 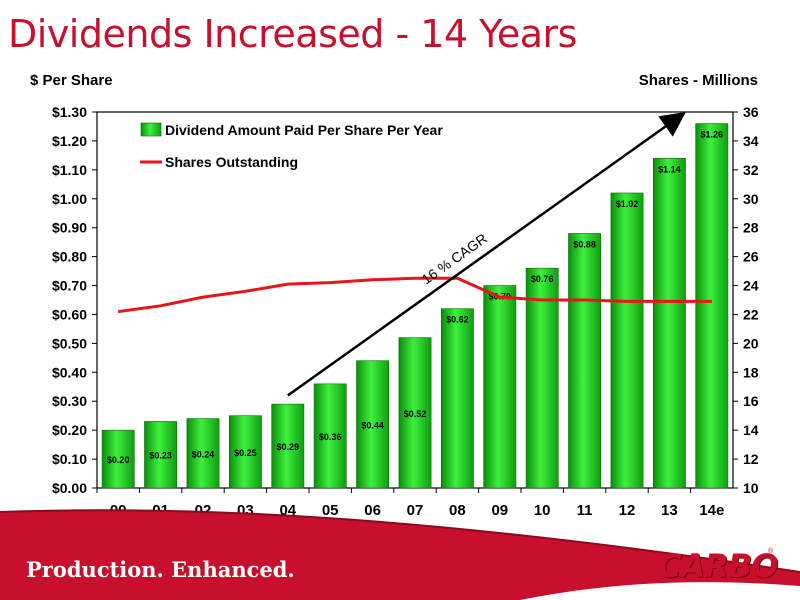 I want to click on bar-label: $0.52, so click(x=415, y=414).